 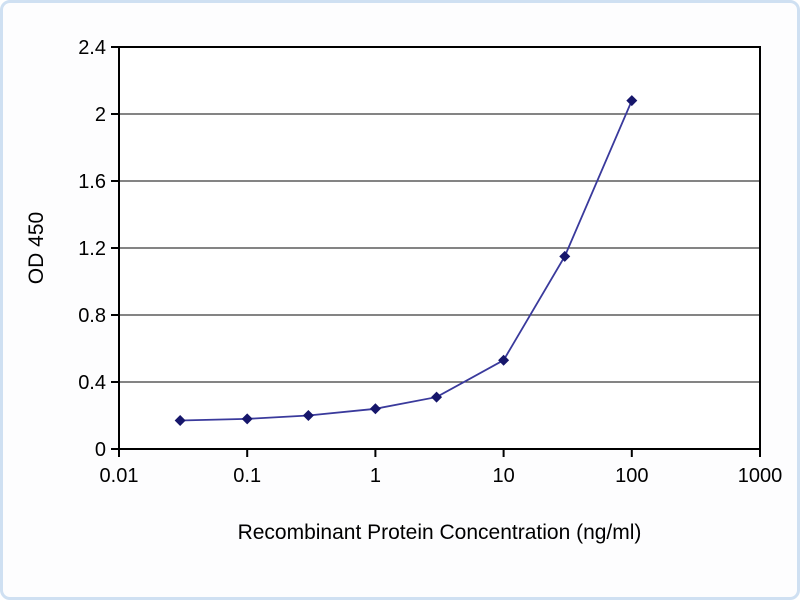 What do you see at coordinates (503, 476) in the screenshot?
I see `x-tick-label: 10` at bounding box center [503, 476].